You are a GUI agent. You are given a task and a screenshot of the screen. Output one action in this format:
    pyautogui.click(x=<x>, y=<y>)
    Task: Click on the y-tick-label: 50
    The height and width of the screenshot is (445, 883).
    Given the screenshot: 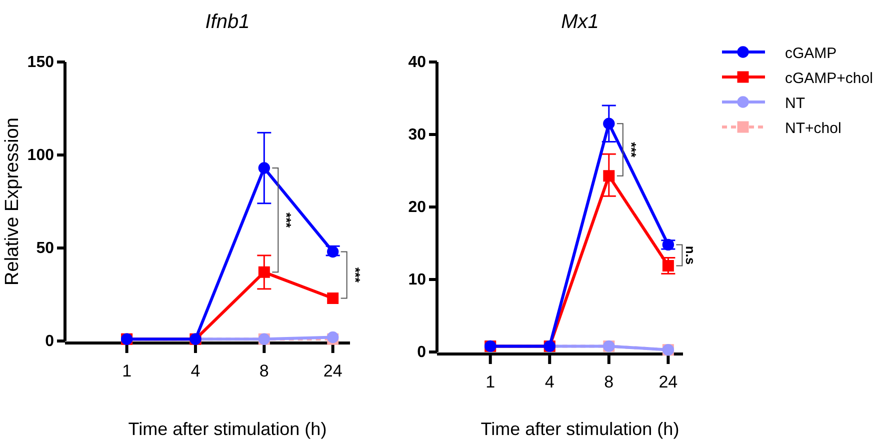 What is the action you would take?
    pyautogui.click(x=45, y=249)
    